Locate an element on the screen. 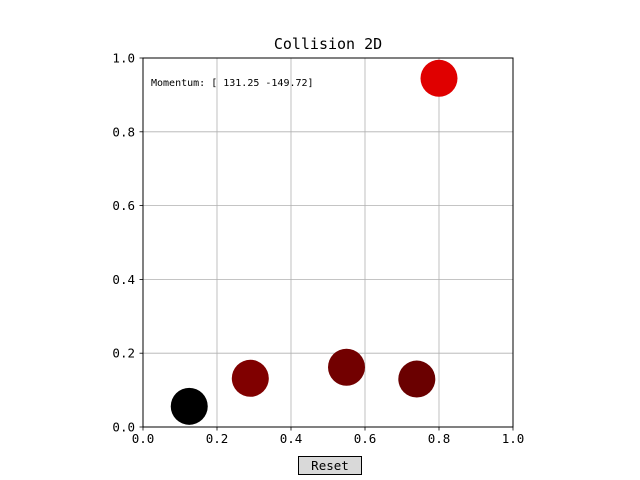 This screenshot has height=480, width=640. x-tick-label: 0.8 is located at coordinates (439, 438).